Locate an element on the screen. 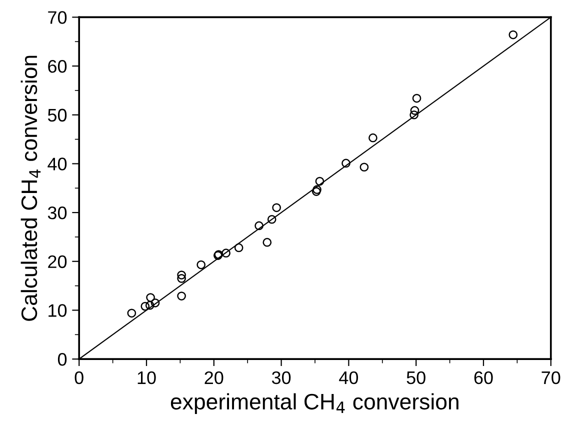 The image size is (565, 430). y-tick-label: 70 is located at coordinates (57, 17).